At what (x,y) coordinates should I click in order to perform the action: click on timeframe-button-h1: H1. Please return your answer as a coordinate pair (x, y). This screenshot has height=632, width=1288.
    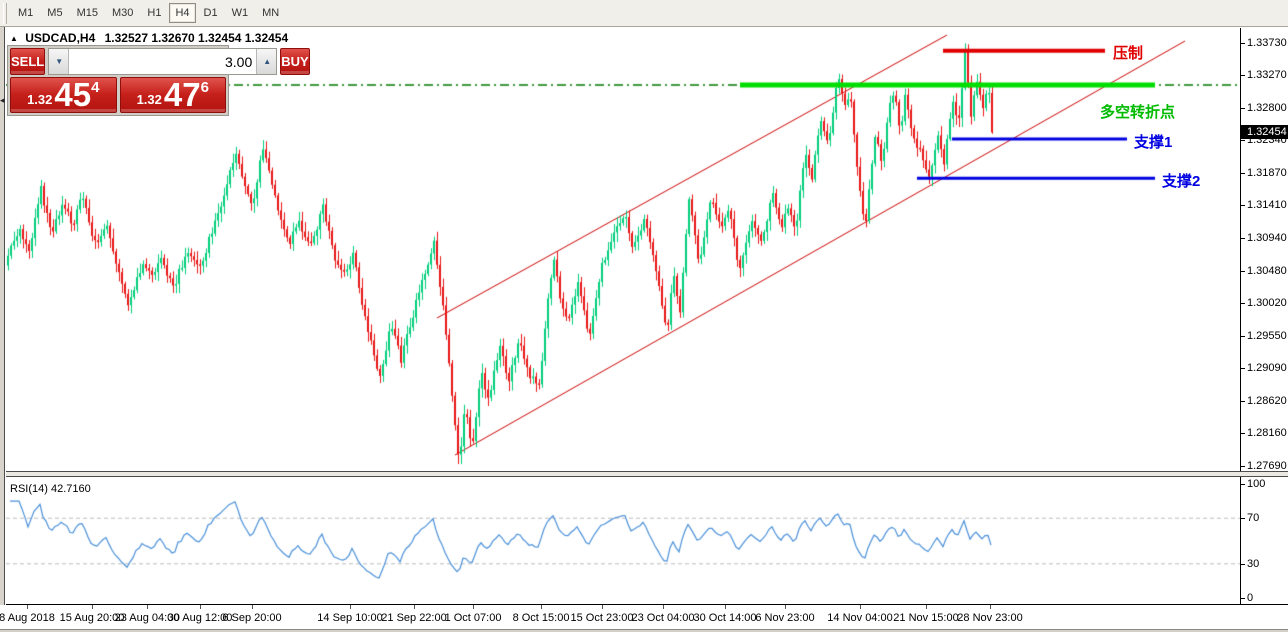
    Looking at the image, I should click on (154, 13).